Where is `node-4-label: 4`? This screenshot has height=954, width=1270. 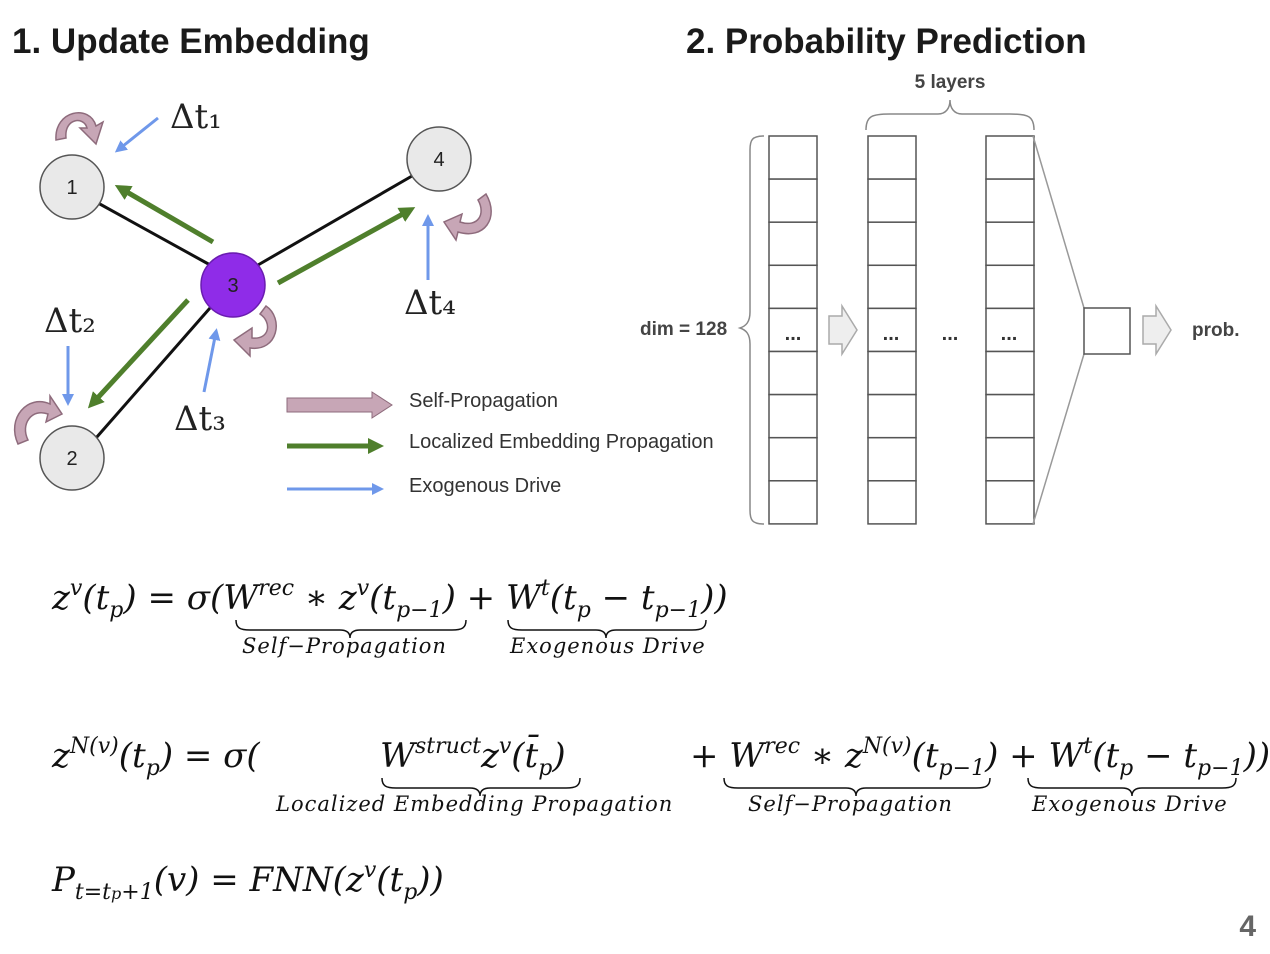
node-4-label: 4 is located at coordinates (438, 160).